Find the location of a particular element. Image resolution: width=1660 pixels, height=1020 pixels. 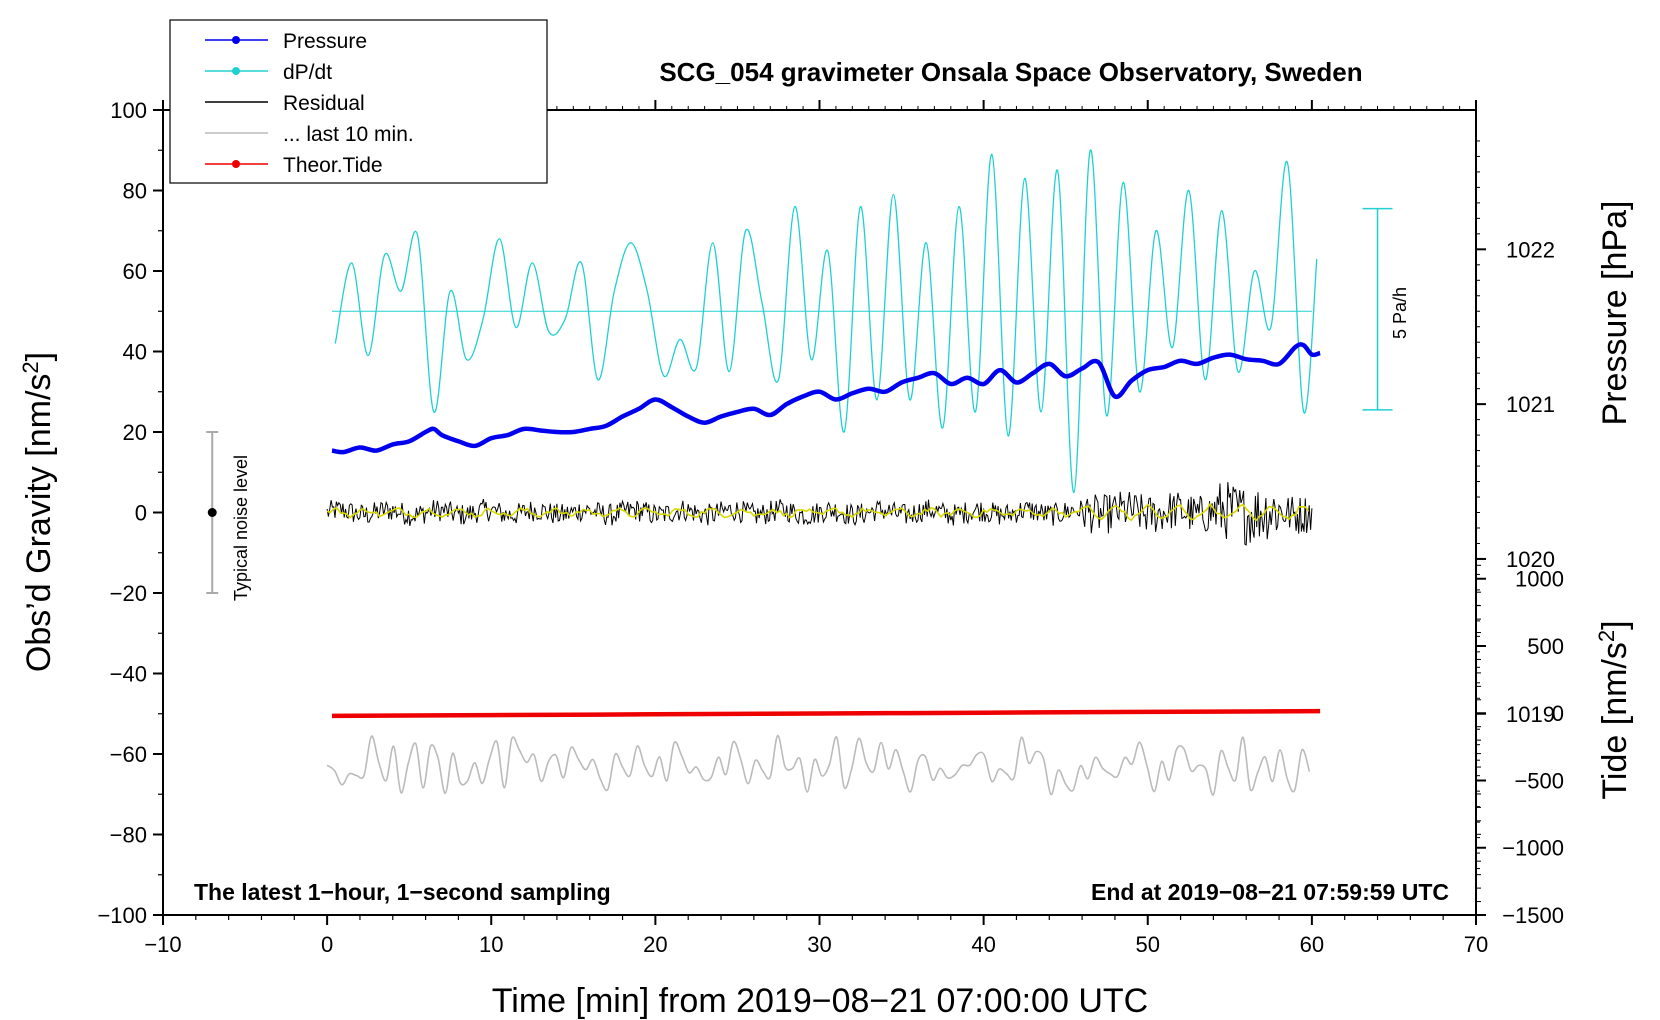

residual-smooth-line is located at coordinates (818, 512).